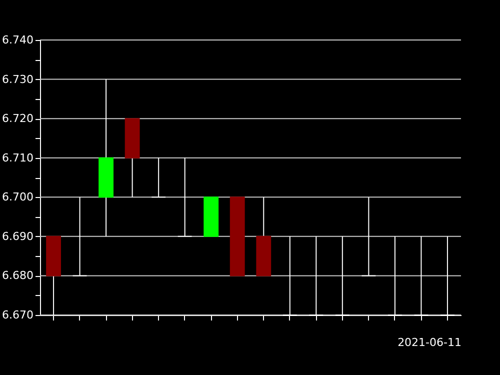  Describe the element at coordinates (18, 119) in the screenshot. I see `y-tick-label: 6.720` at that location.